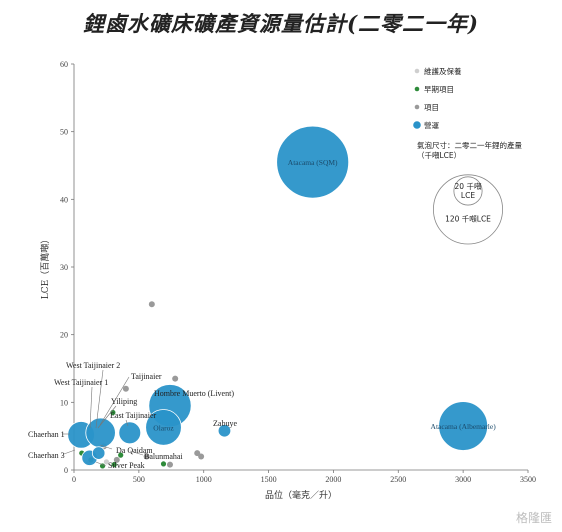 The height and width of the screenshot is (532, 562). What do you see at coordinates (126, 465) in the screenshot?
I see `point-label: Silver Peak` at bounding box center [126, 465].